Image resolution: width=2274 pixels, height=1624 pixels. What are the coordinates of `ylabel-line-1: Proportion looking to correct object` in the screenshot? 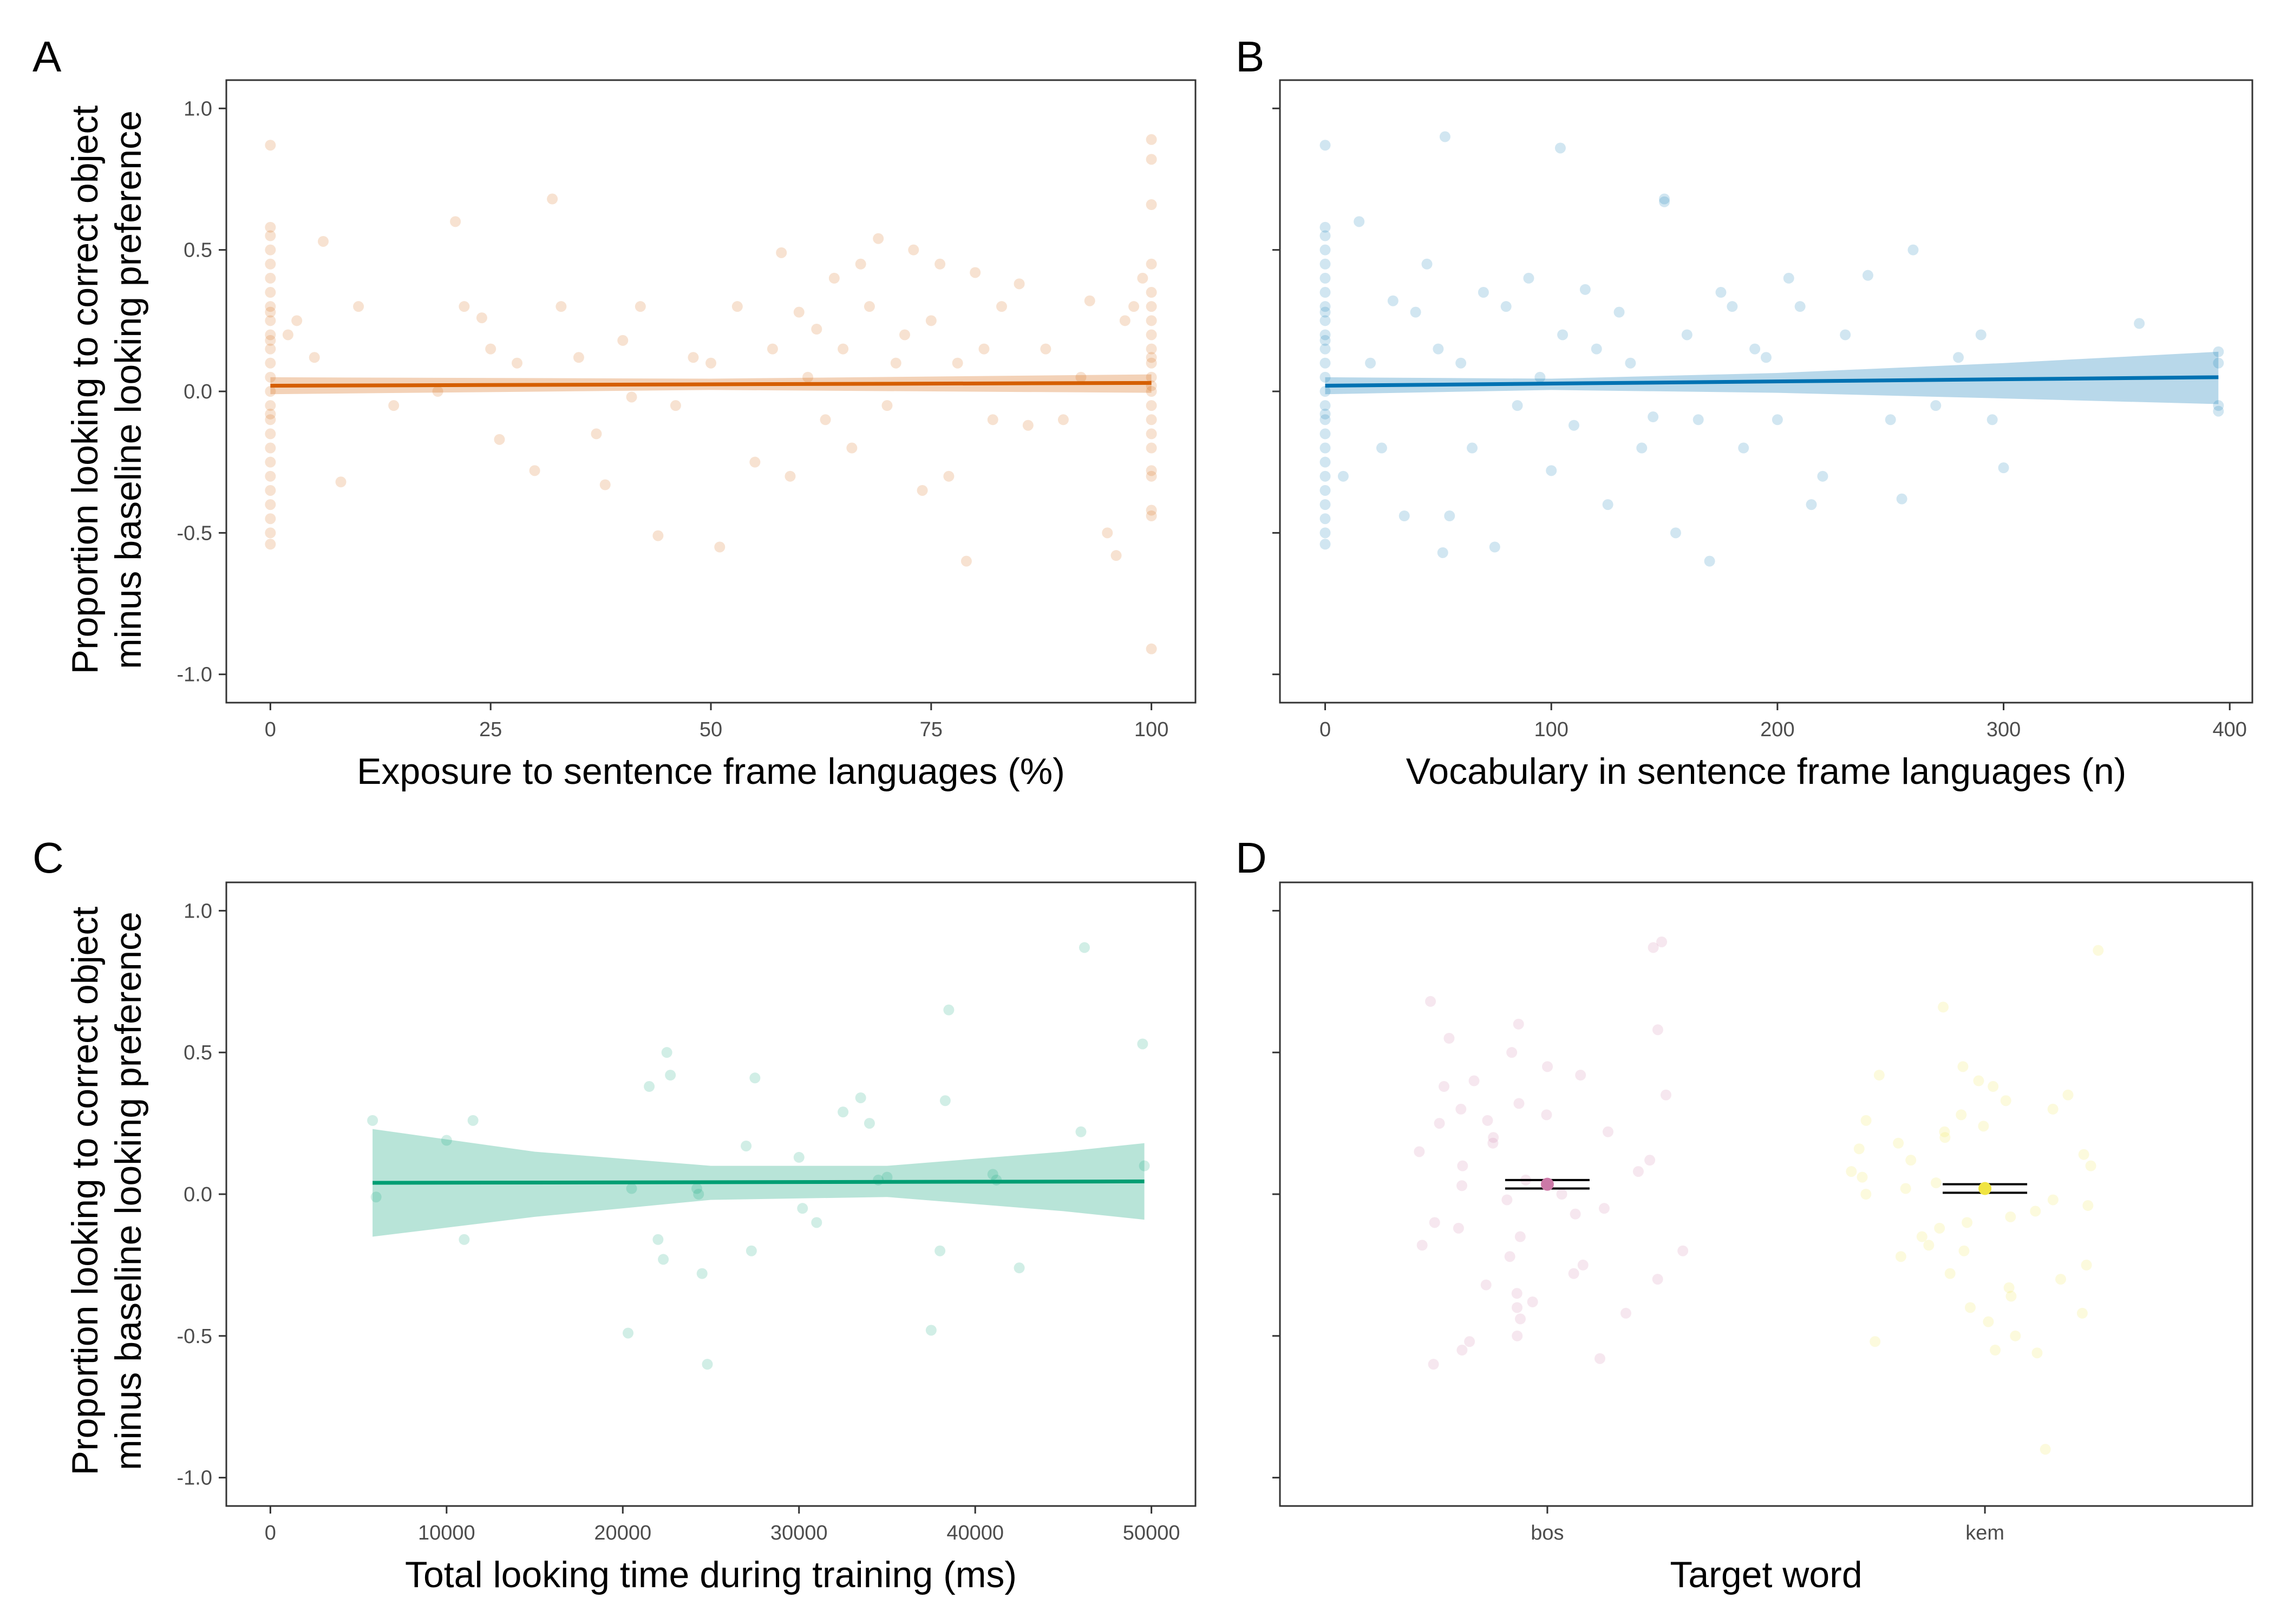 It's located at (85, 390).